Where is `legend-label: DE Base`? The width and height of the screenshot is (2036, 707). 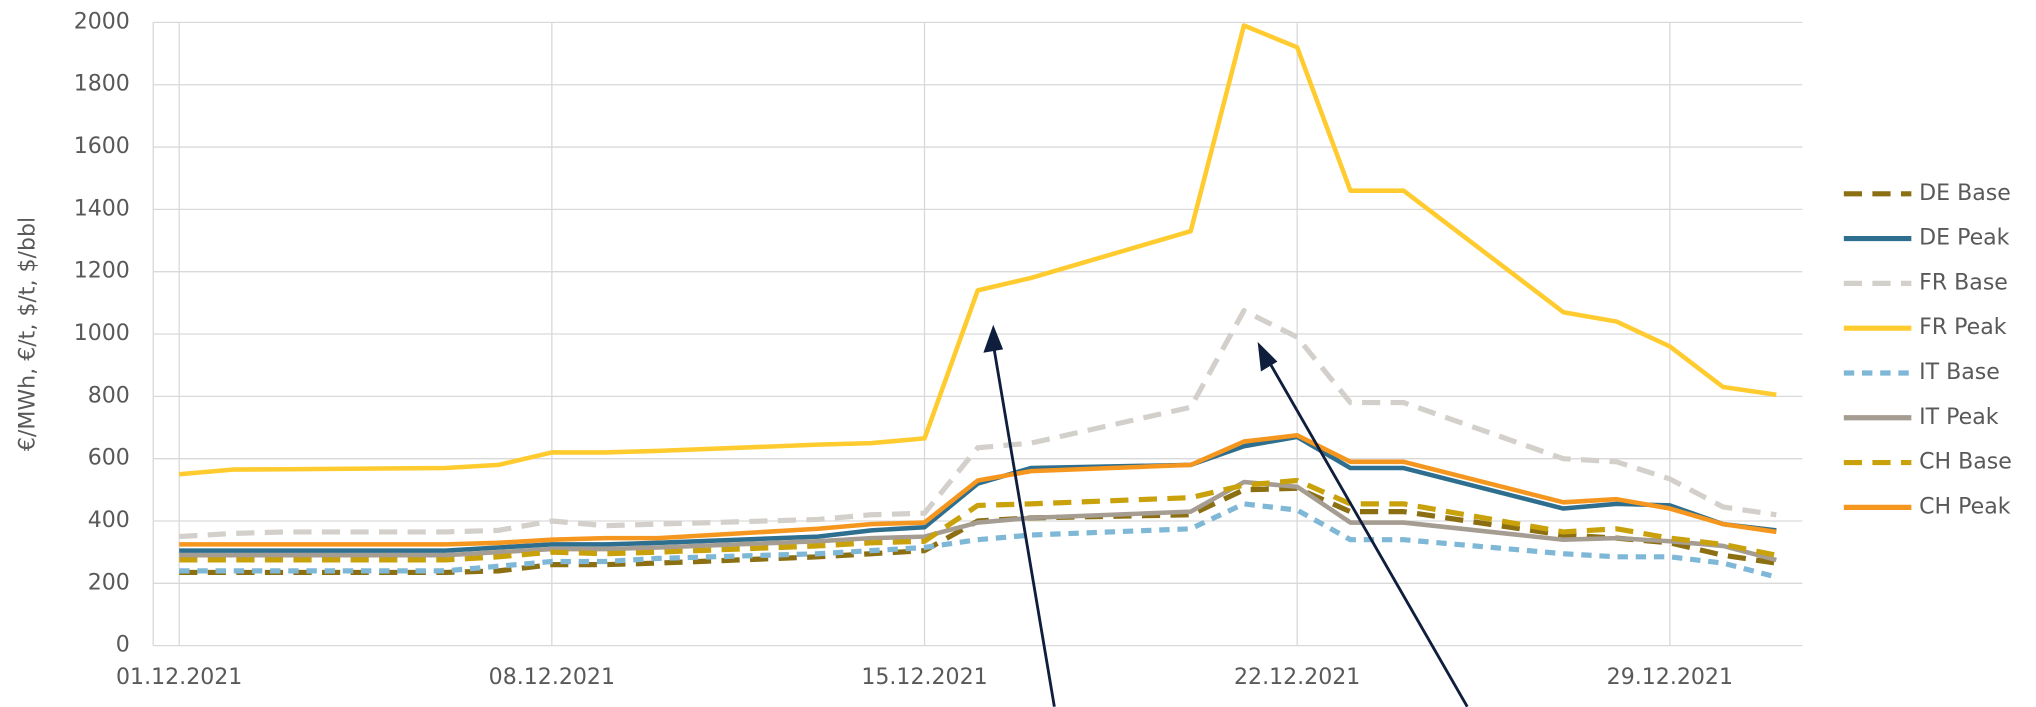 legend-label: DE Base is located at coordinates (1965, 193).